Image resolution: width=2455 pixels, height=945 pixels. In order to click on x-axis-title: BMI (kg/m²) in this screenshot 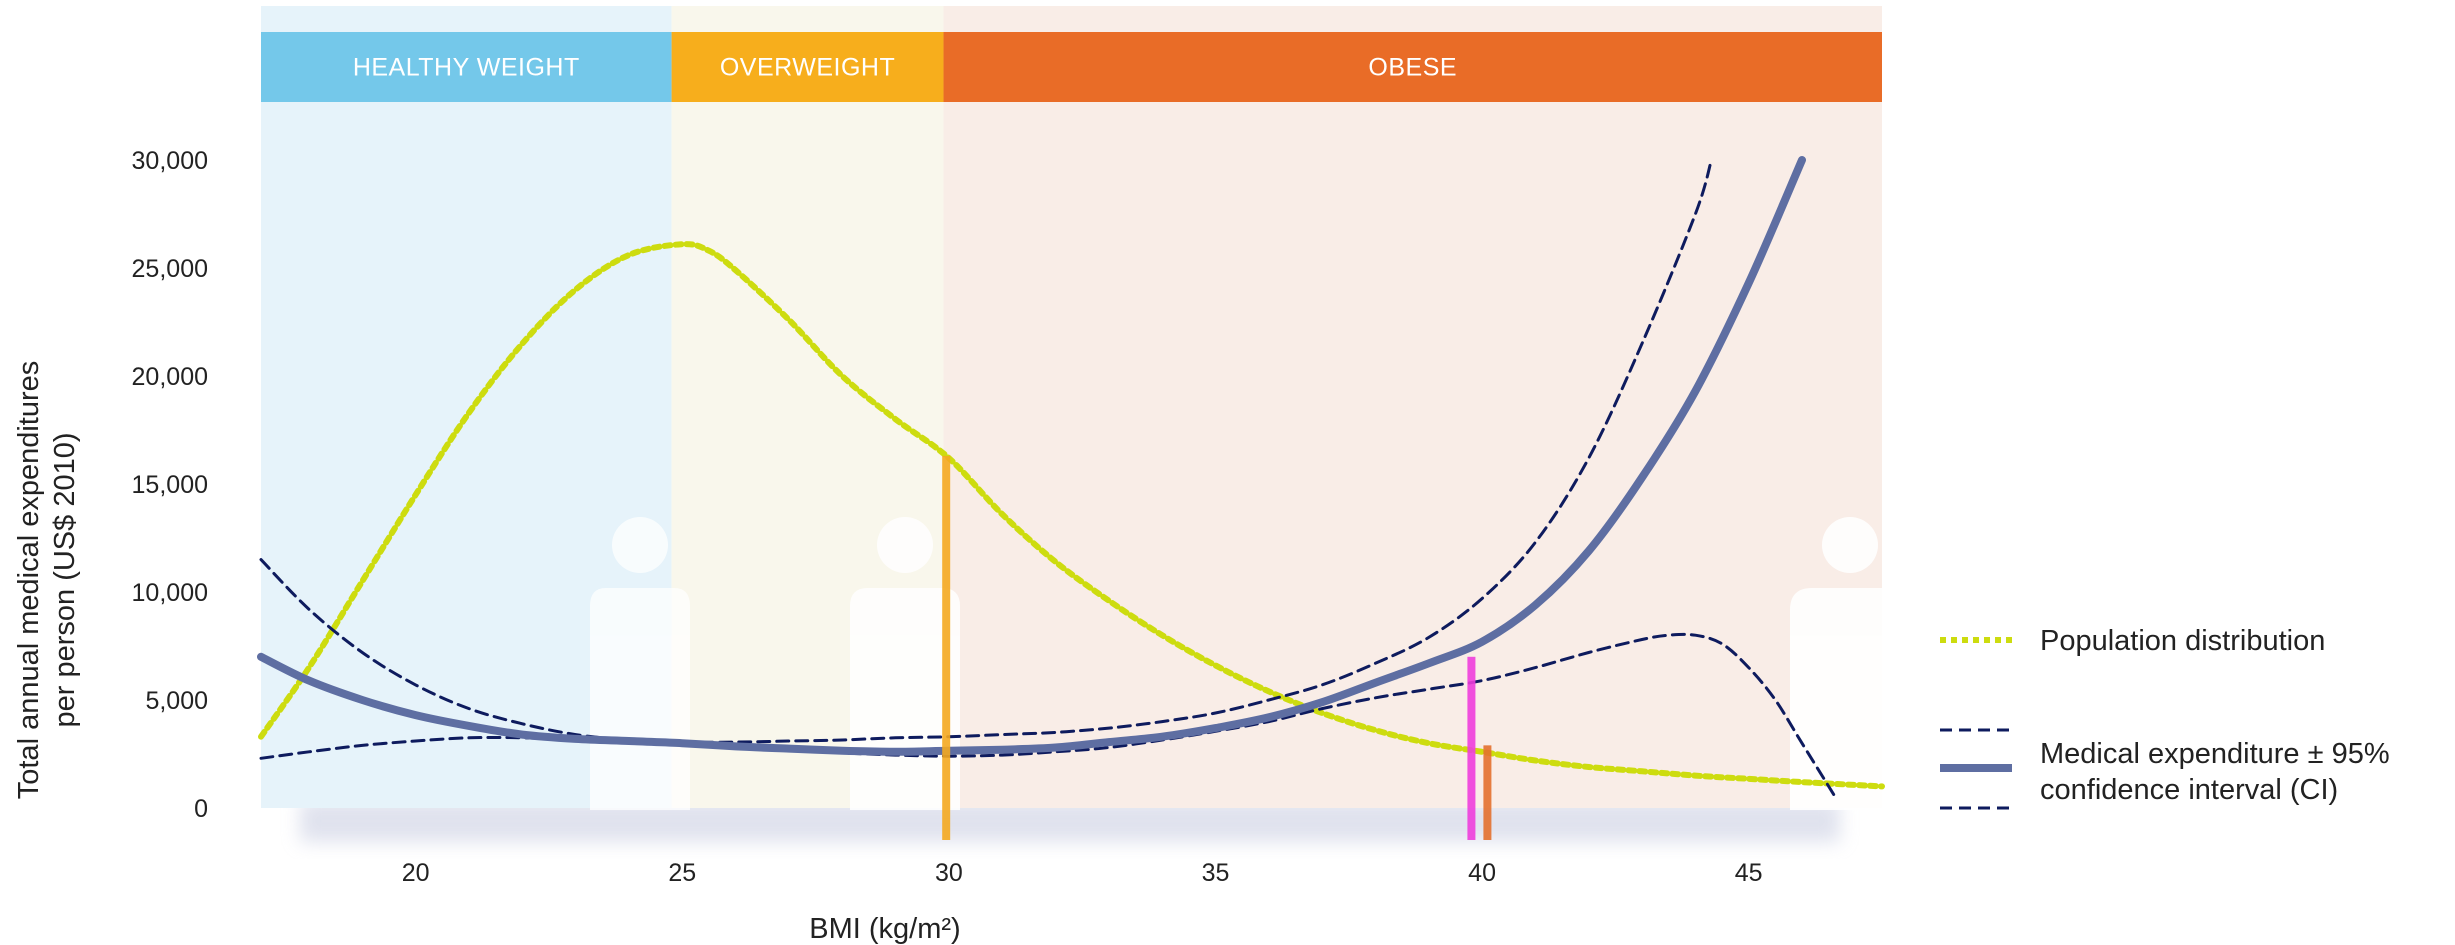, I will do `click(884, 929)`.